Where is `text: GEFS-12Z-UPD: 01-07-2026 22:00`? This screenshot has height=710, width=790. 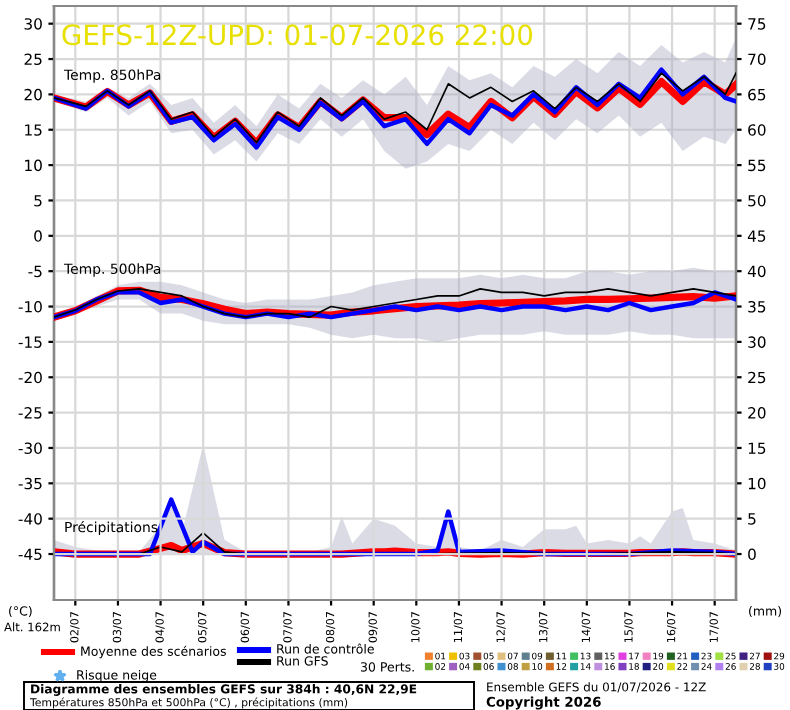 text: GEFS-12Z-UPD: 01-07-2026 22:00 is located at coordinates (297, 35).